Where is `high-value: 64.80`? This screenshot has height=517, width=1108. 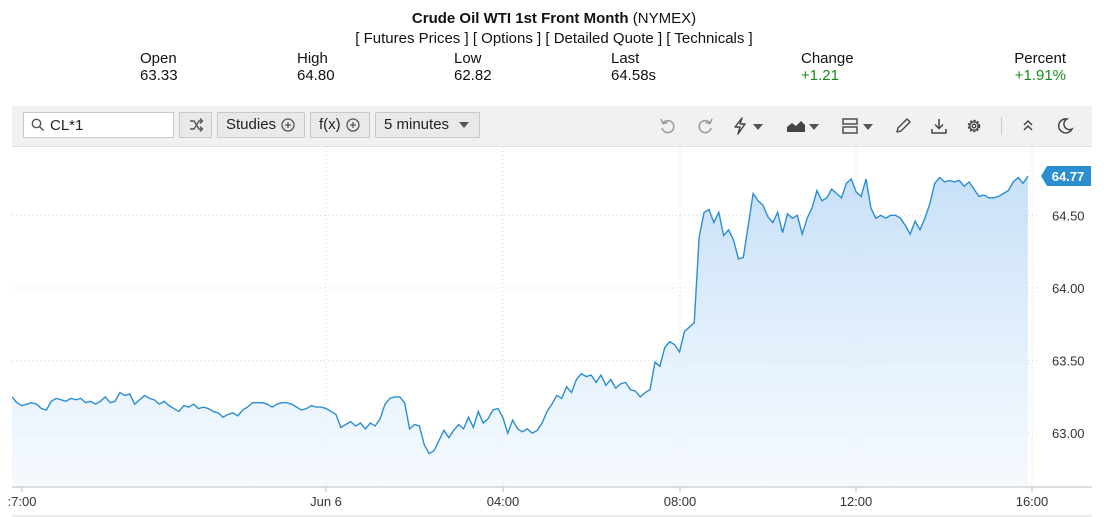 high-value: 64.80 is located at coordinates (316, 75).